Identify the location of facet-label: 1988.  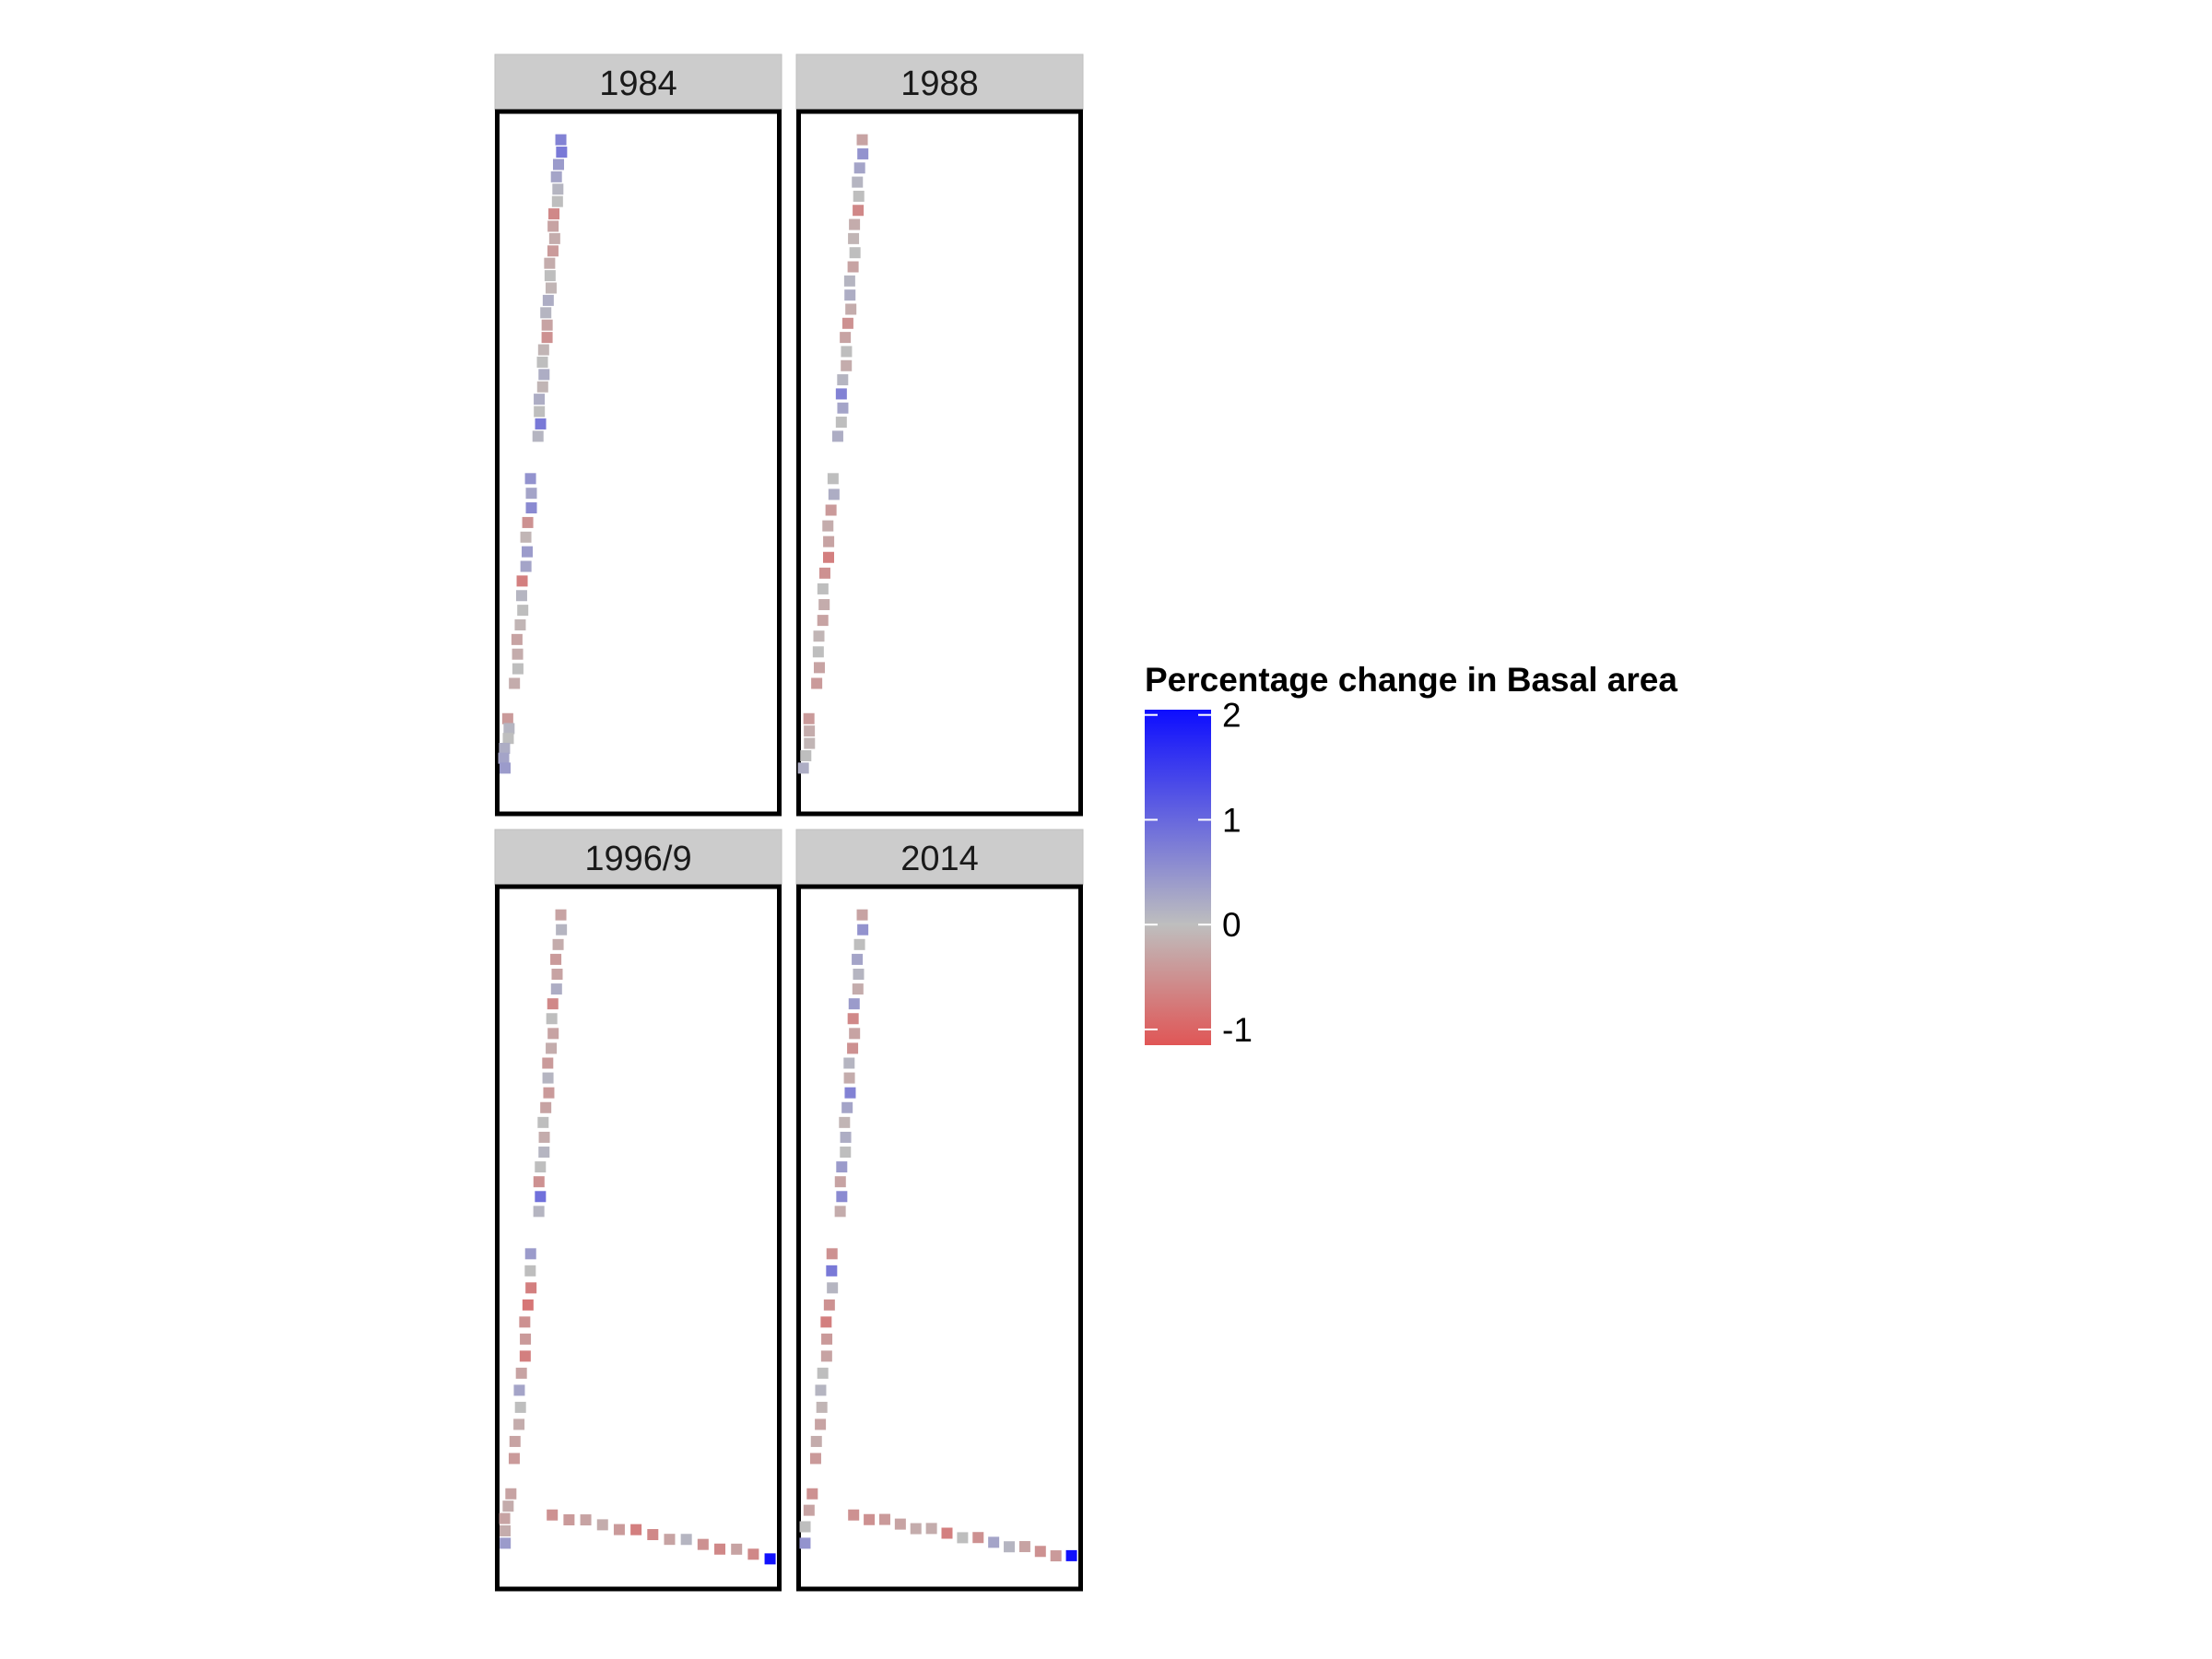
(939, 84).